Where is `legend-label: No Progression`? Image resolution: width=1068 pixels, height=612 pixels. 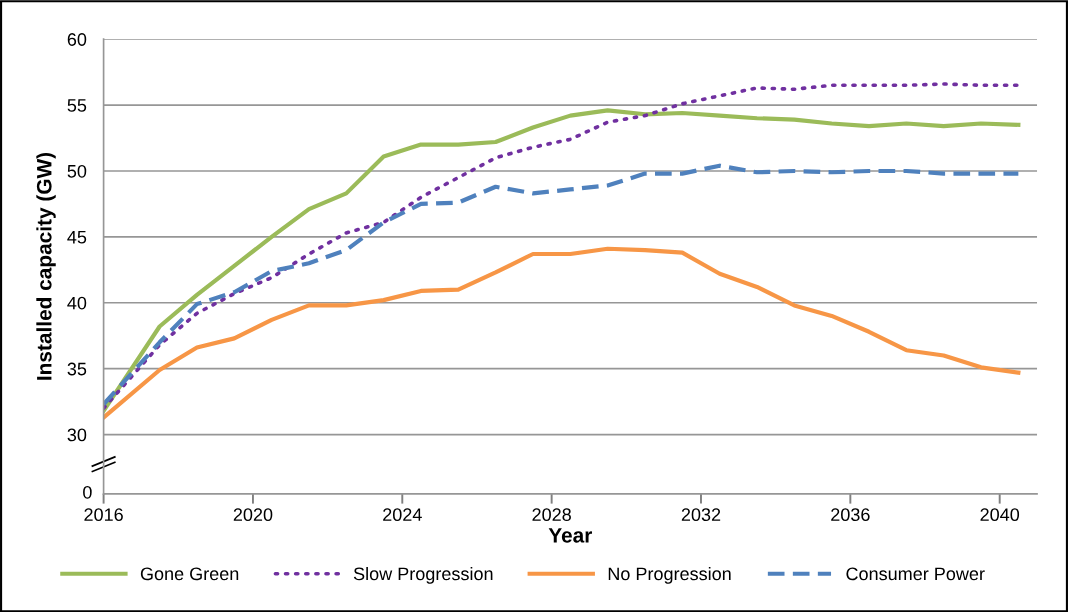
legend-label: No Progression is located at coordinates (669, 575).